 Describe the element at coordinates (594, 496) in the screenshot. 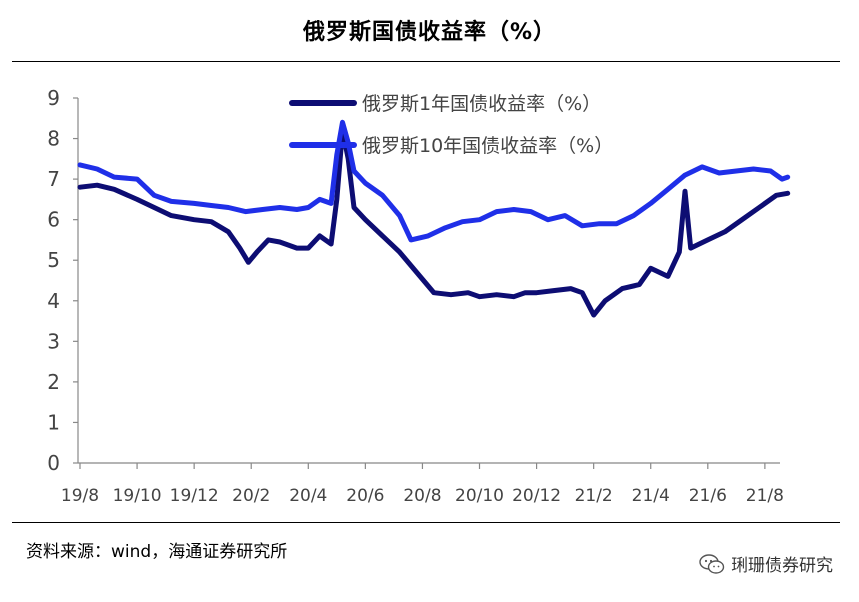

I see `x-tick-label: 21/2` at that location.